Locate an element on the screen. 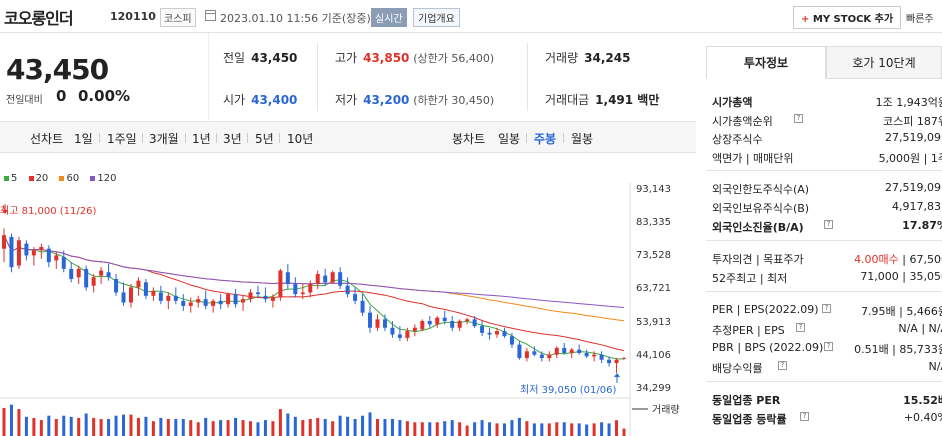 The height and width of the screenshot is (436, 942). legend-ma120: 120 is located at coordinates (103, 178).